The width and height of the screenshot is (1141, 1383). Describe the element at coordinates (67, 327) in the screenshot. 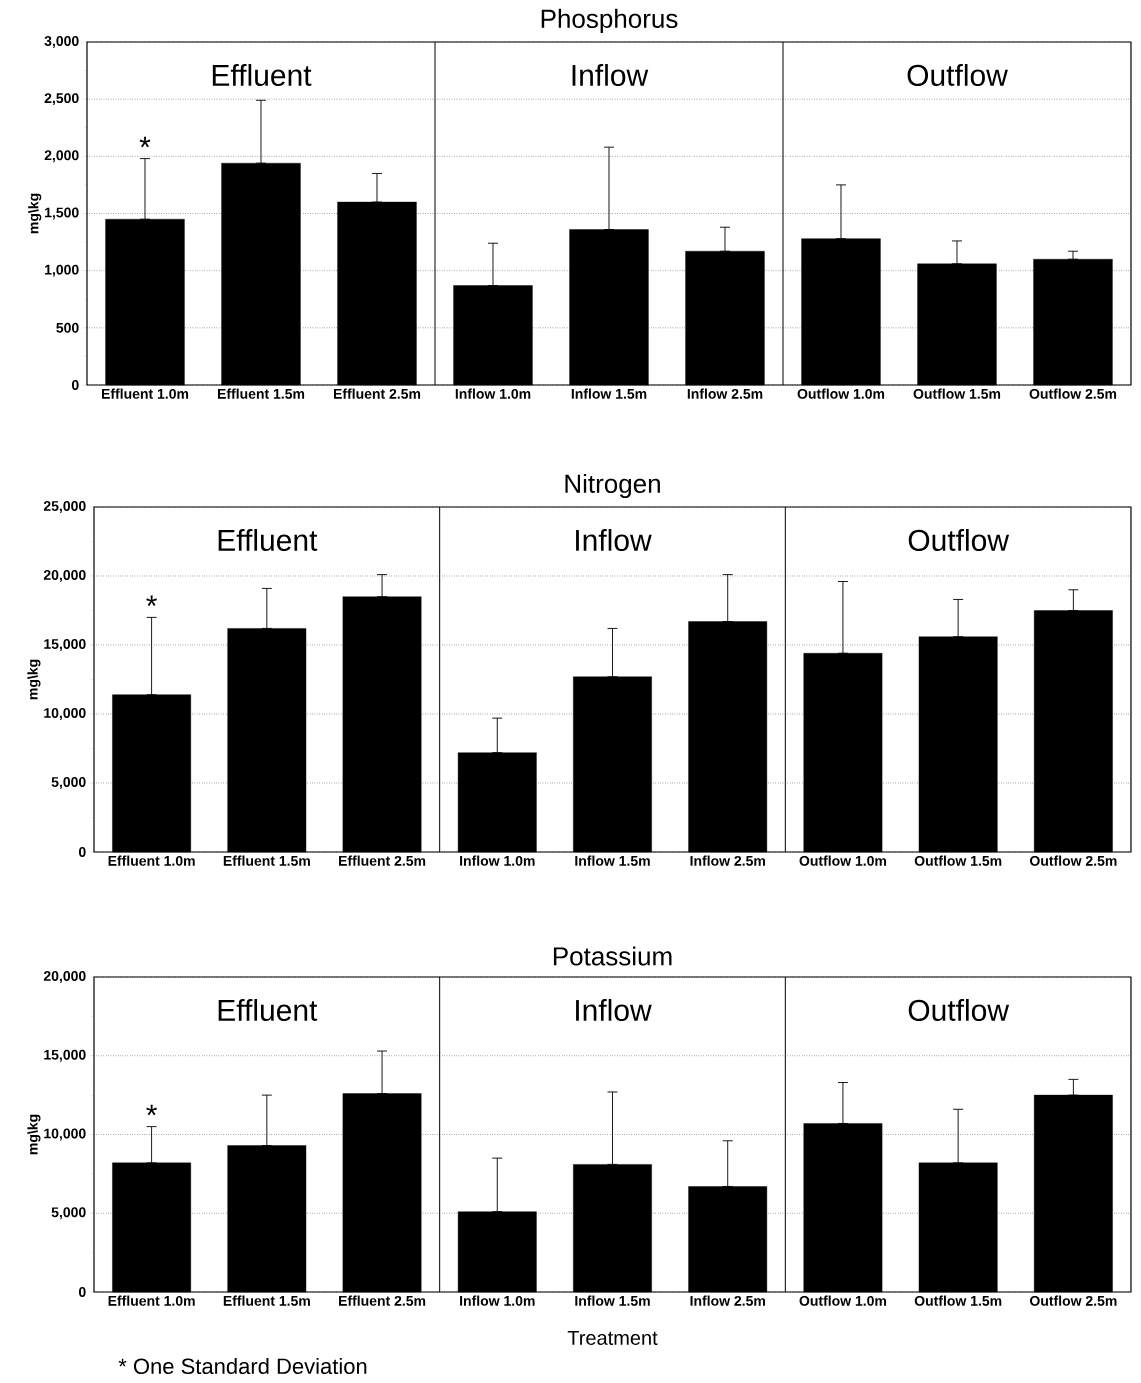

I see `y-tick-label: 500` at that location.